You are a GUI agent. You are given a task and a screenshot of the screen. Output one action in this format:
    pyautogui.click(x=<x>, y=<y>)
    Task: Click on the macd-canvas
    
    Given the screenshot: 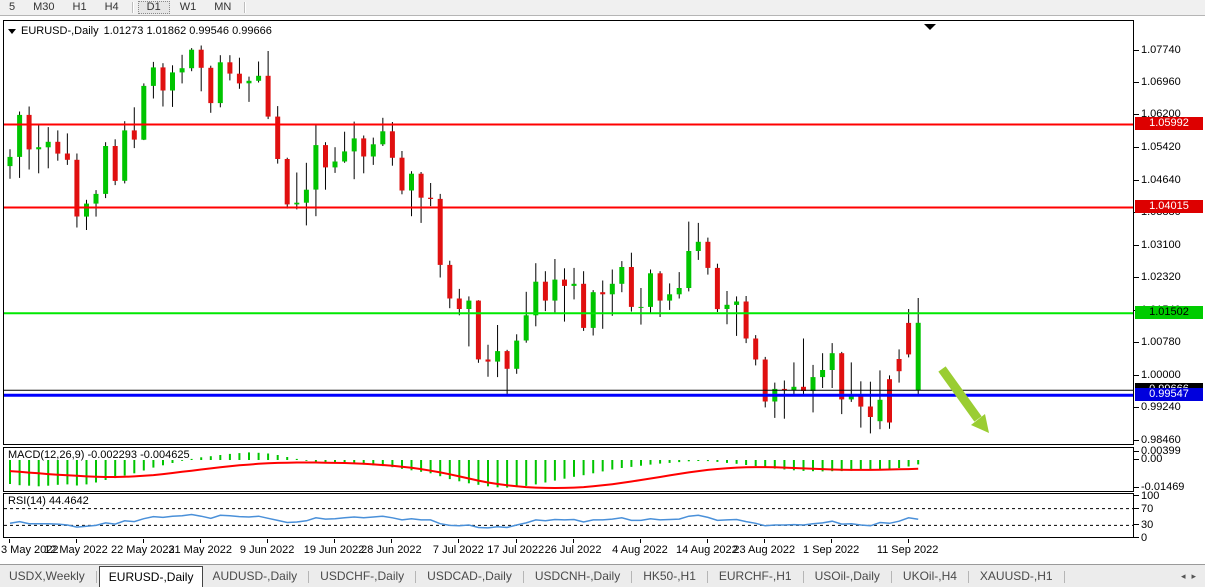 What is the action you would take?
    pyautogui.click(x=568, y=469)
    